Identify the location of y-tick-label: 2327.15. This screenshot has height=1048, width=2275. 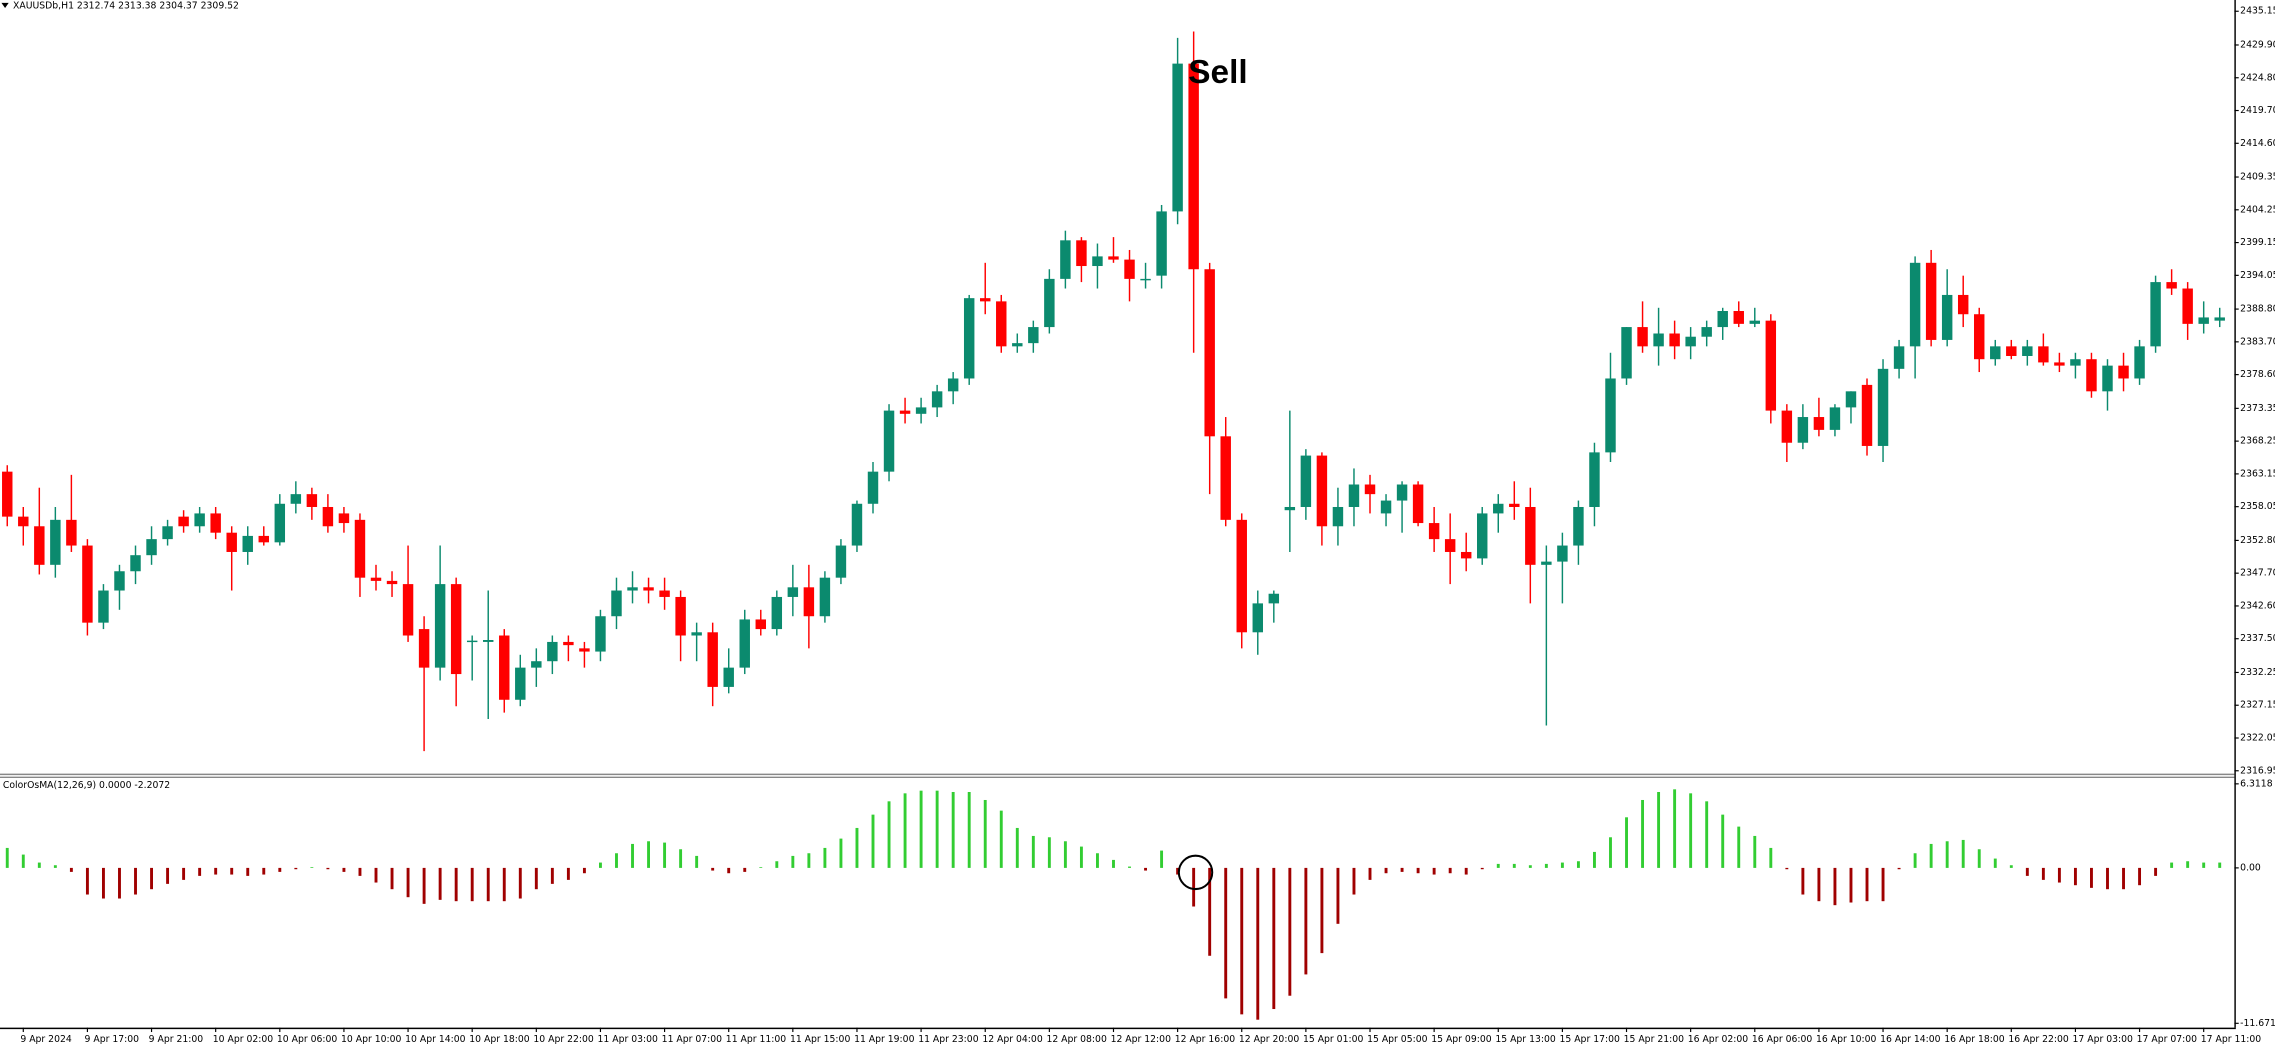
(2257, 705).